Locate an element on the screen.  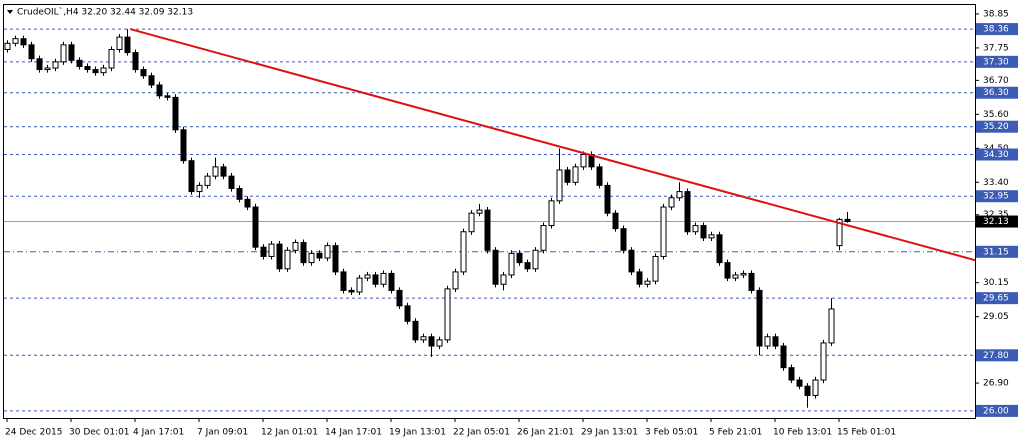
x-tick-label: 14 Jan 17:01 is located at coordinates (353, 433).